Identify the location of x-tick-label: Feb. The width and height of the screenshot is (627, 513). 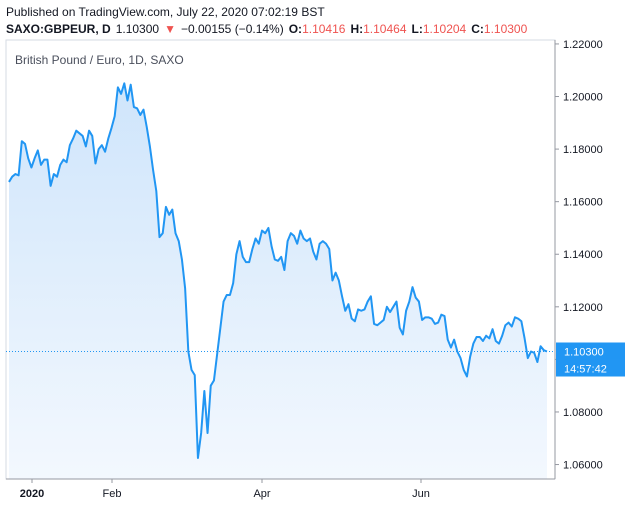
(112, 494).